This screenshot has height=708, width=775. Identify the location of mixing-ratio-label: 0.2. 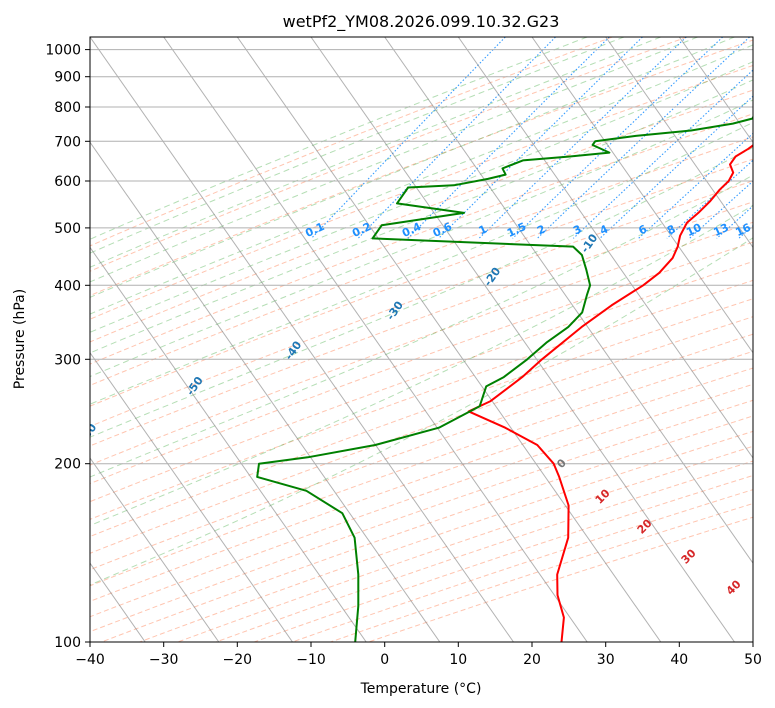
(361, 230).